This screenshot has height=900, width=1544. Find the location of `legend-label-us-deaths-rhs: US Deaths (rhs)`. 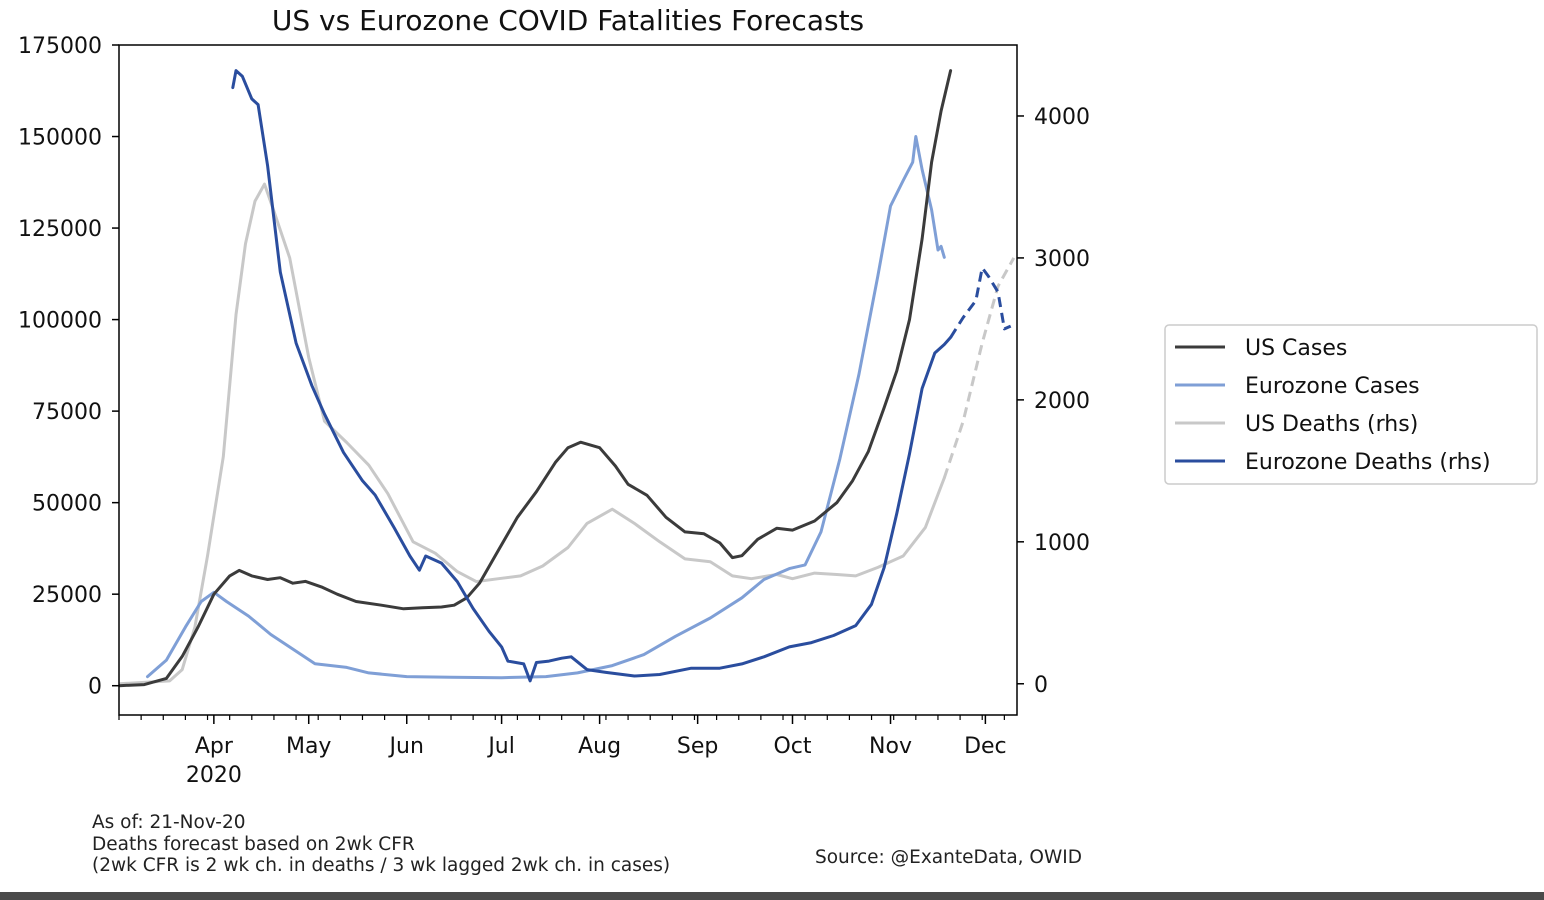

legend-label-us-deaths-rhs: US Deaths (rhs) is located at coordinates (1331, 424).